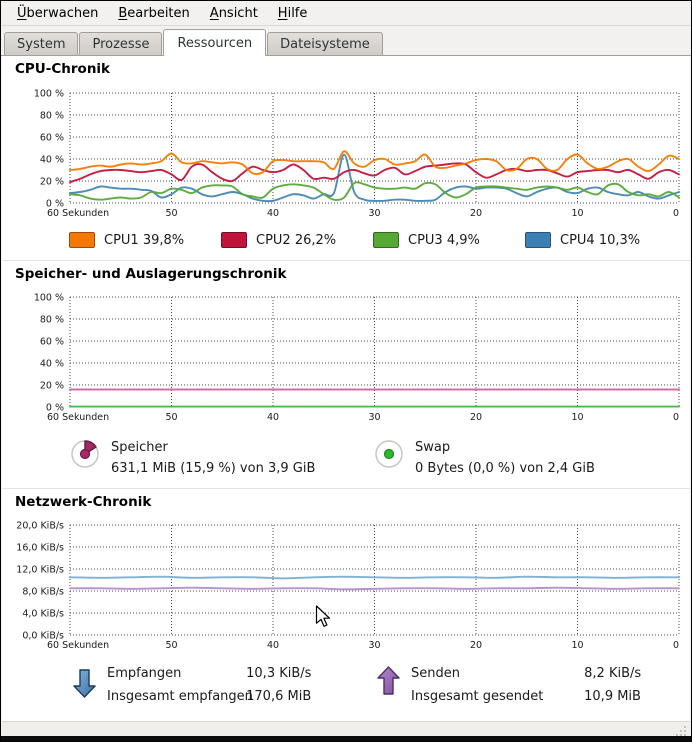  Describe the element at coordinates (58, 13) in the screenshot. I see `menu-ueberwachen: Überwachen` at that location.